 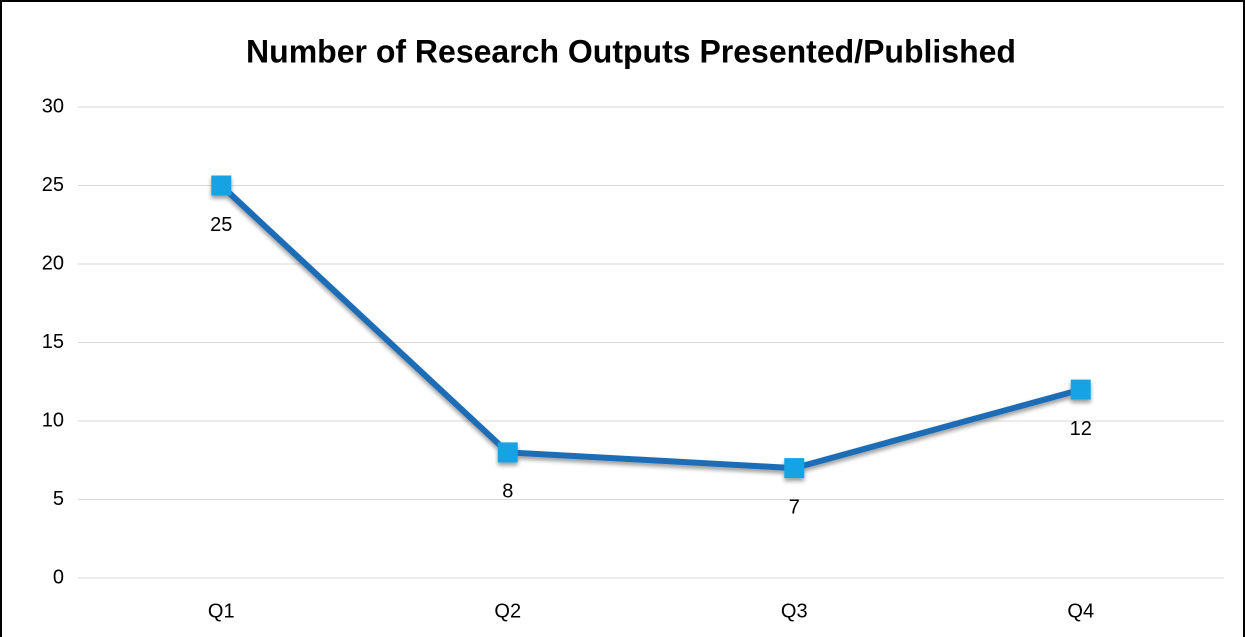 What do you see at coordinates (507, 492) in the screenshot?
I see `data-label: 8` at bounding box center [507, 492].